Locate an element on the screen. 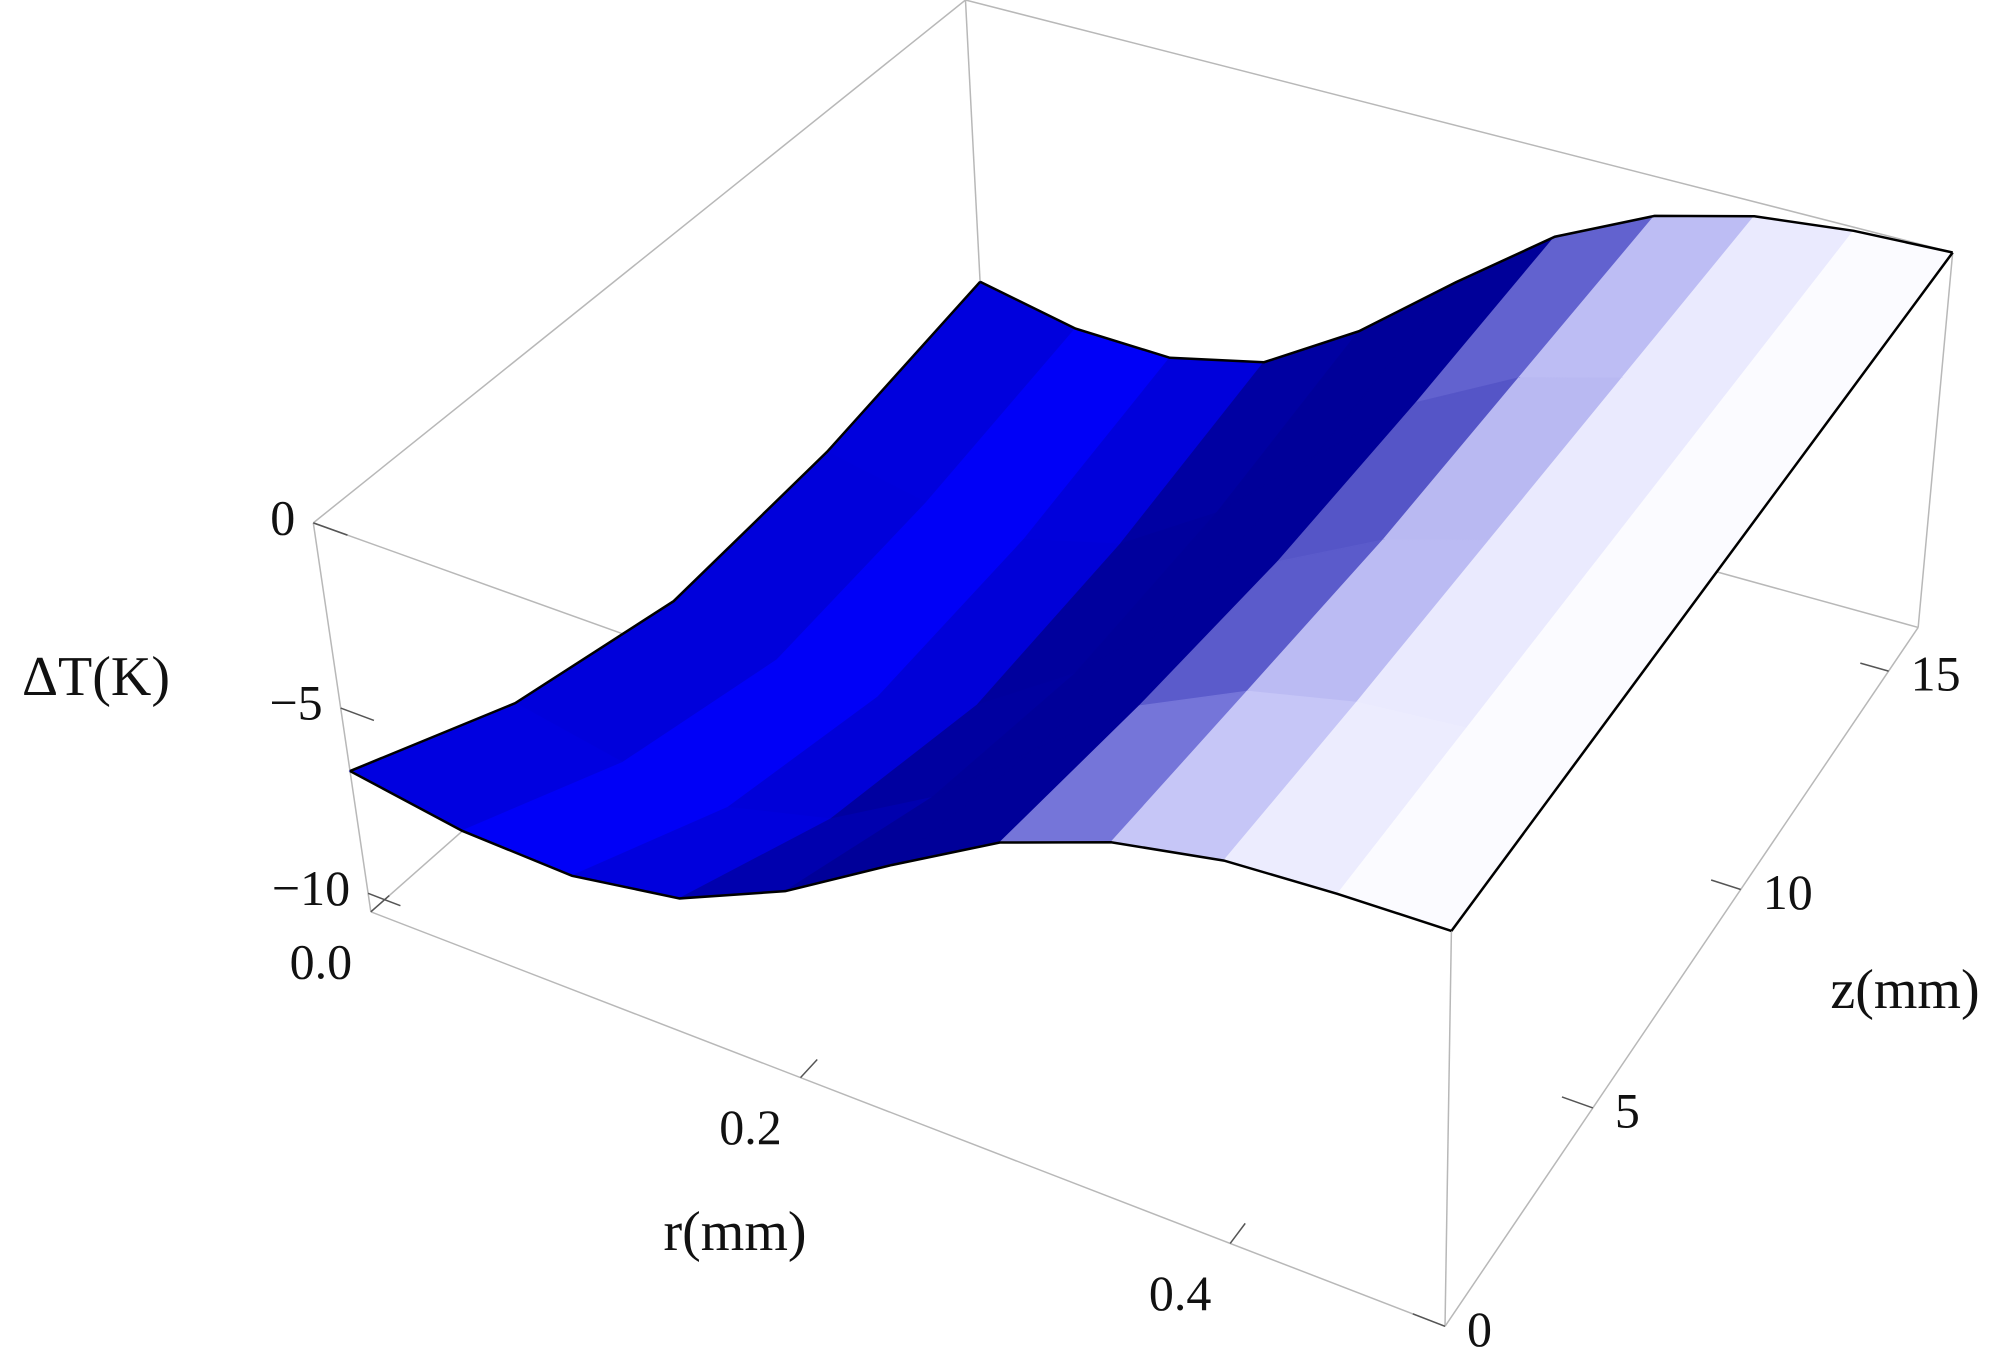 The image size is (2000, 1362). y-tick-label: 10 is located at coordinates (1788, 892).